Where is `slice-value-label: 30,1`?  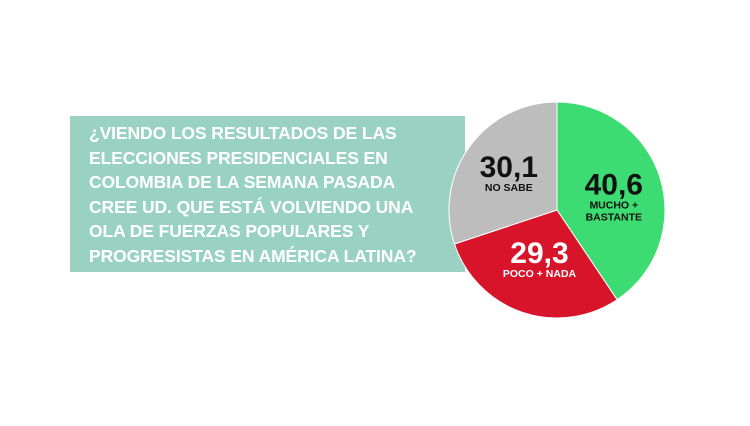
slice-value-label: 30,1 is located at coordinates (509, 167).